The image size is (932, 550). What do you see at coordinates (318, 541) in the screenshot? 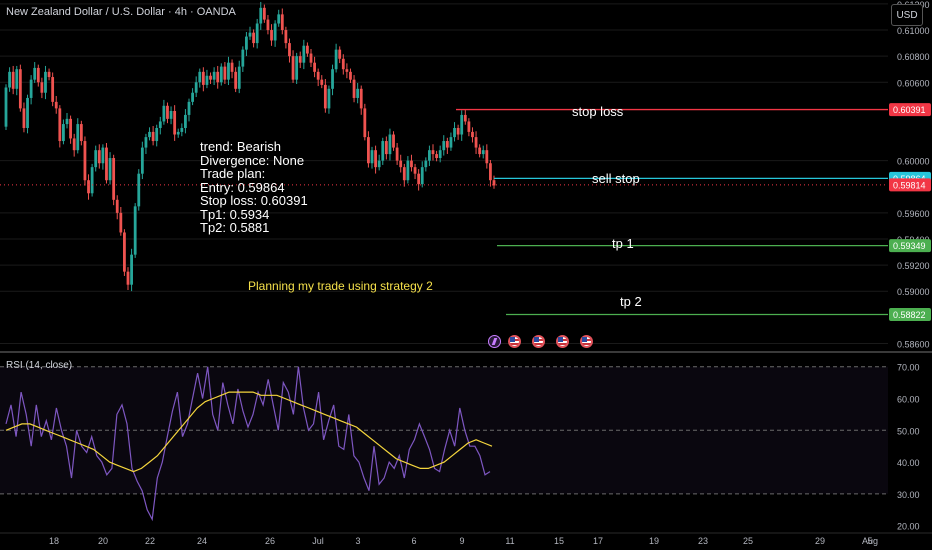
I see `time-tick-label: Jul` at bounding box center [318, 541].